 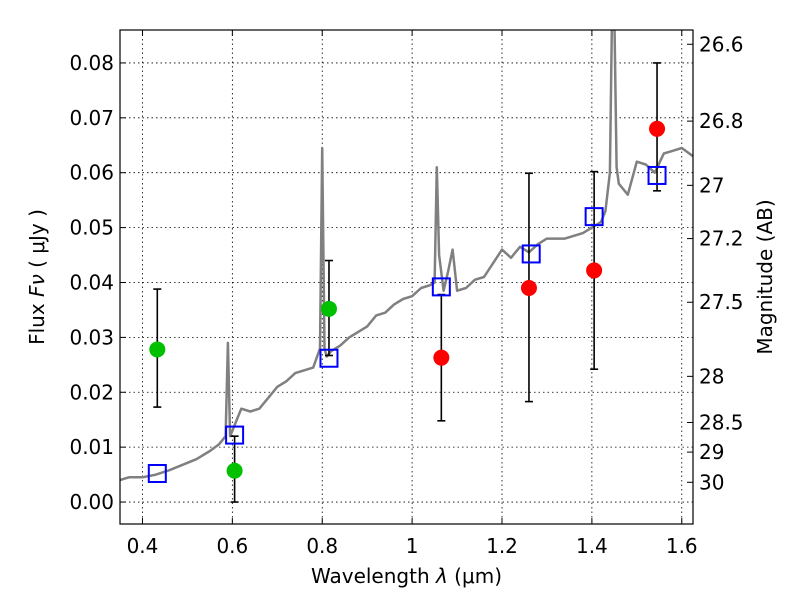 What do you see at coordinates (91, 282) in the screenshot?
I see `y-tick-label: 0.04` at bounding box center [91, 282].